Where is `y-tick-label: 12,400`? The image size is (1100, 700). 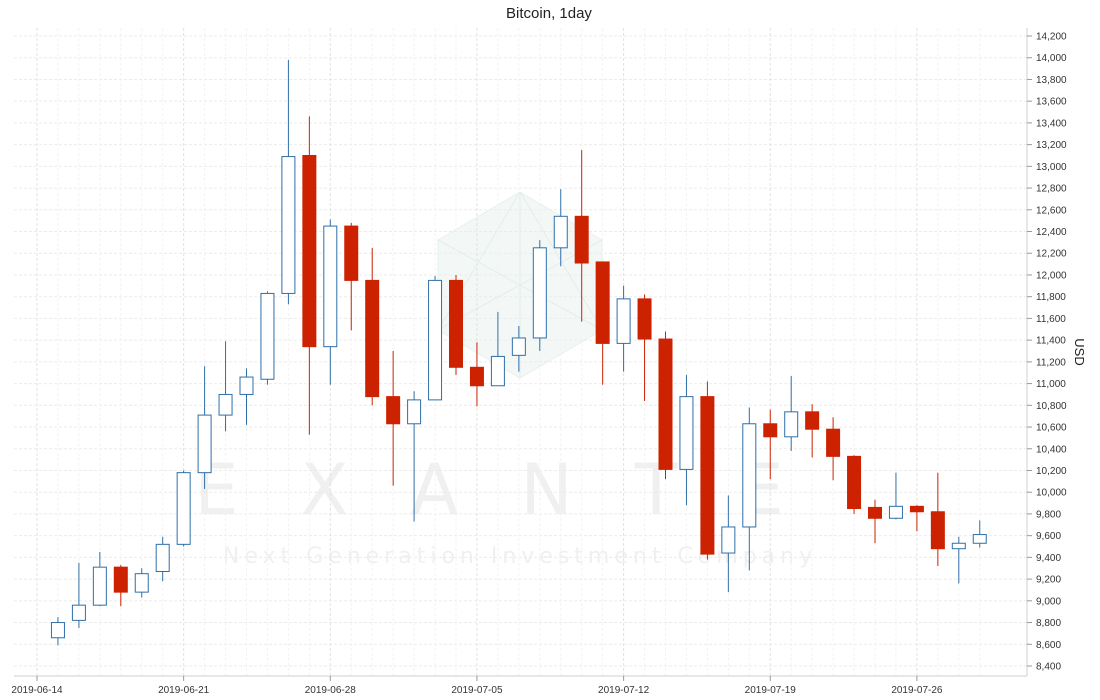 y-tick-label: 12,400 is located at coordinates (1051, 232).